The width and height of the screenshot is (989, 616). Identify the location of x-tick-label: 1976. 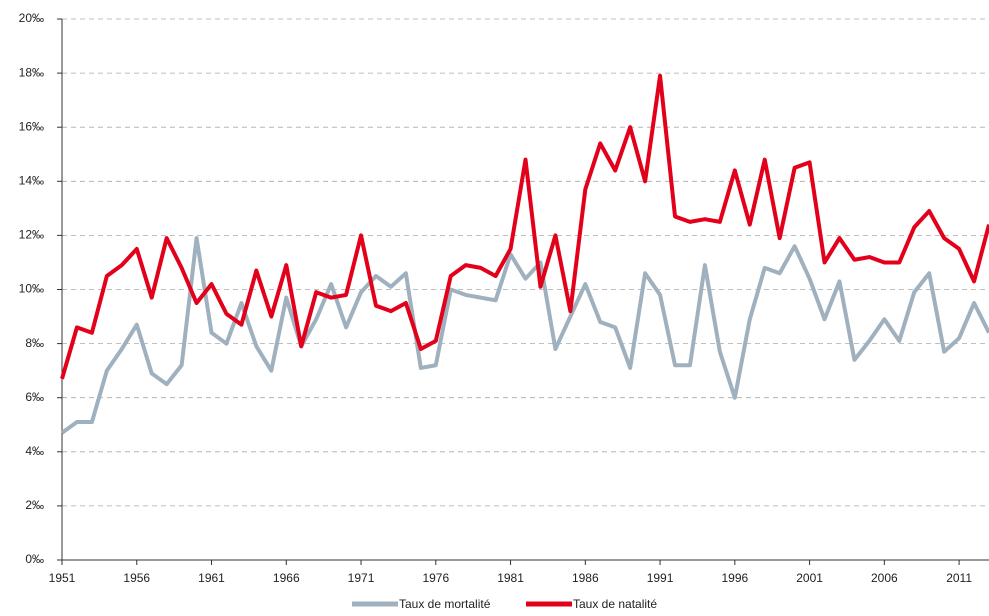
(435, 578).